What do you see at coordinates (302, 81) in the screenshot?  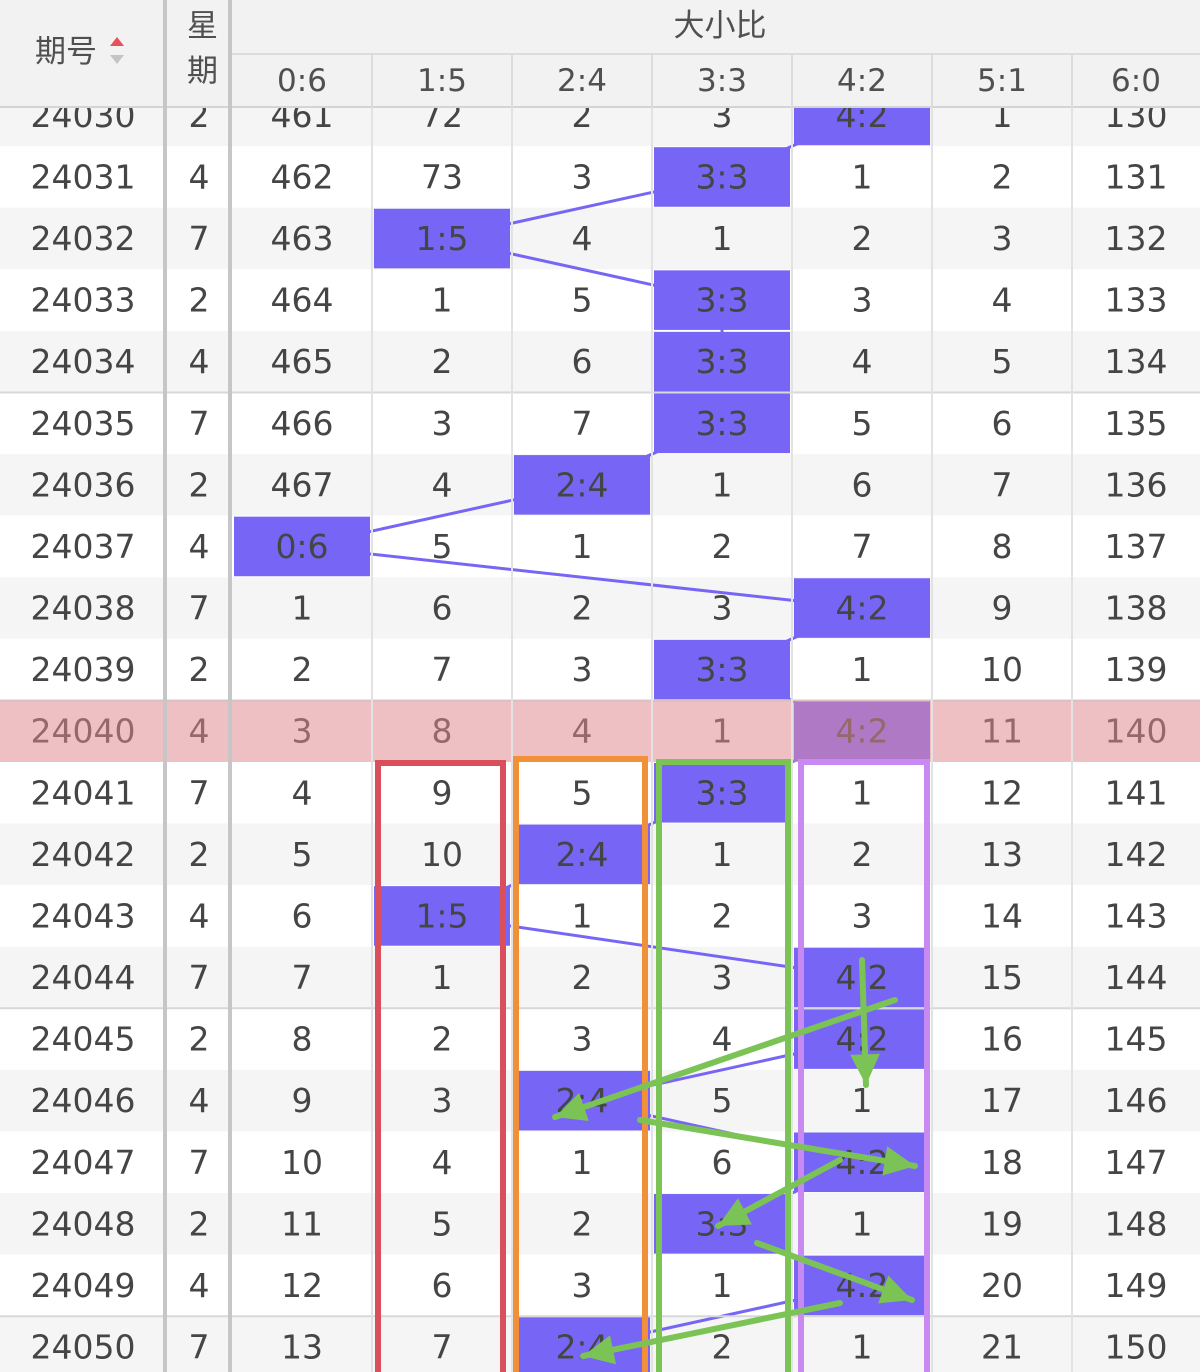 I see `column-header: 0:6` at bounding box center [302, 81].